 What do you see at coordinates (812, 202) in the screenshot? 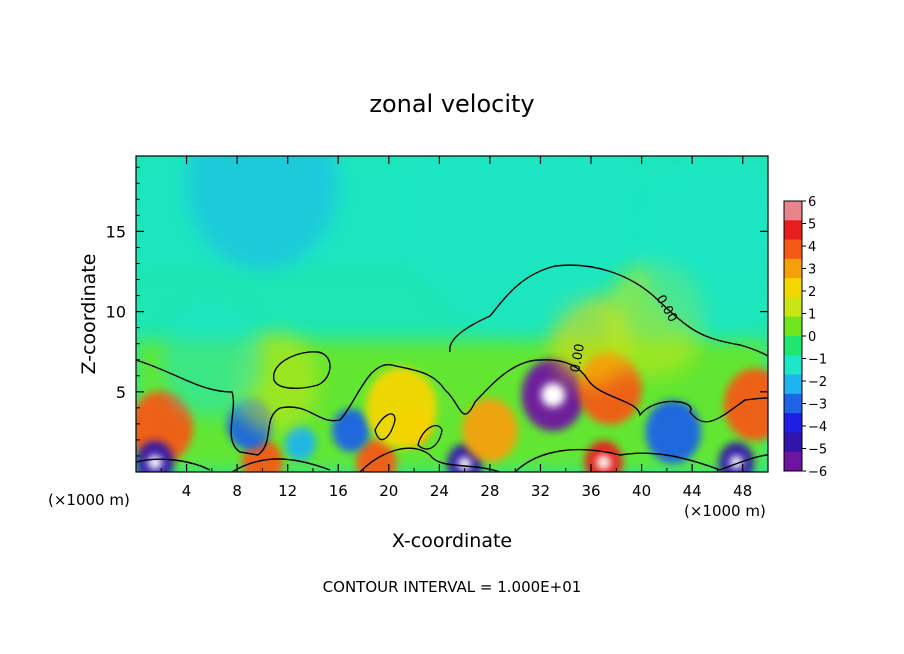
I see `colorbar-label: 6` at bounding box center [812, 202].